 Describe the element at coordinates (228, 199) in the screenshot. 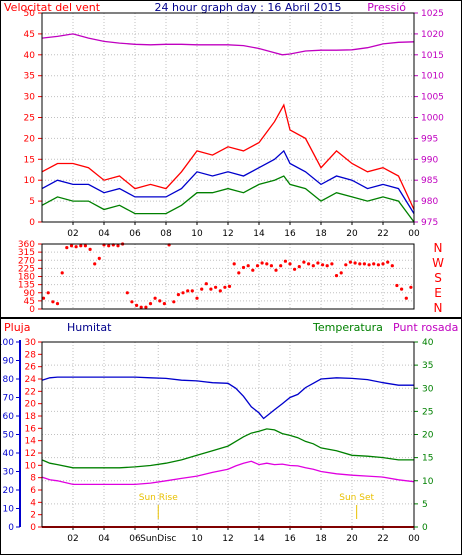

I see `series-wind-min-line` at that location.